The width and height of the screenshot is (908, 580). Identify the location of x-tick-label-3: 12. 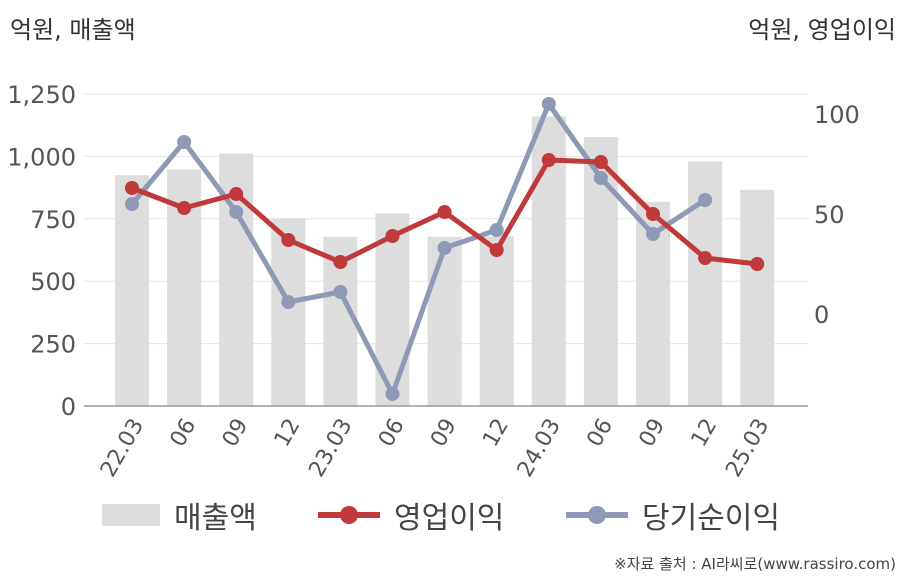
(288, 433).